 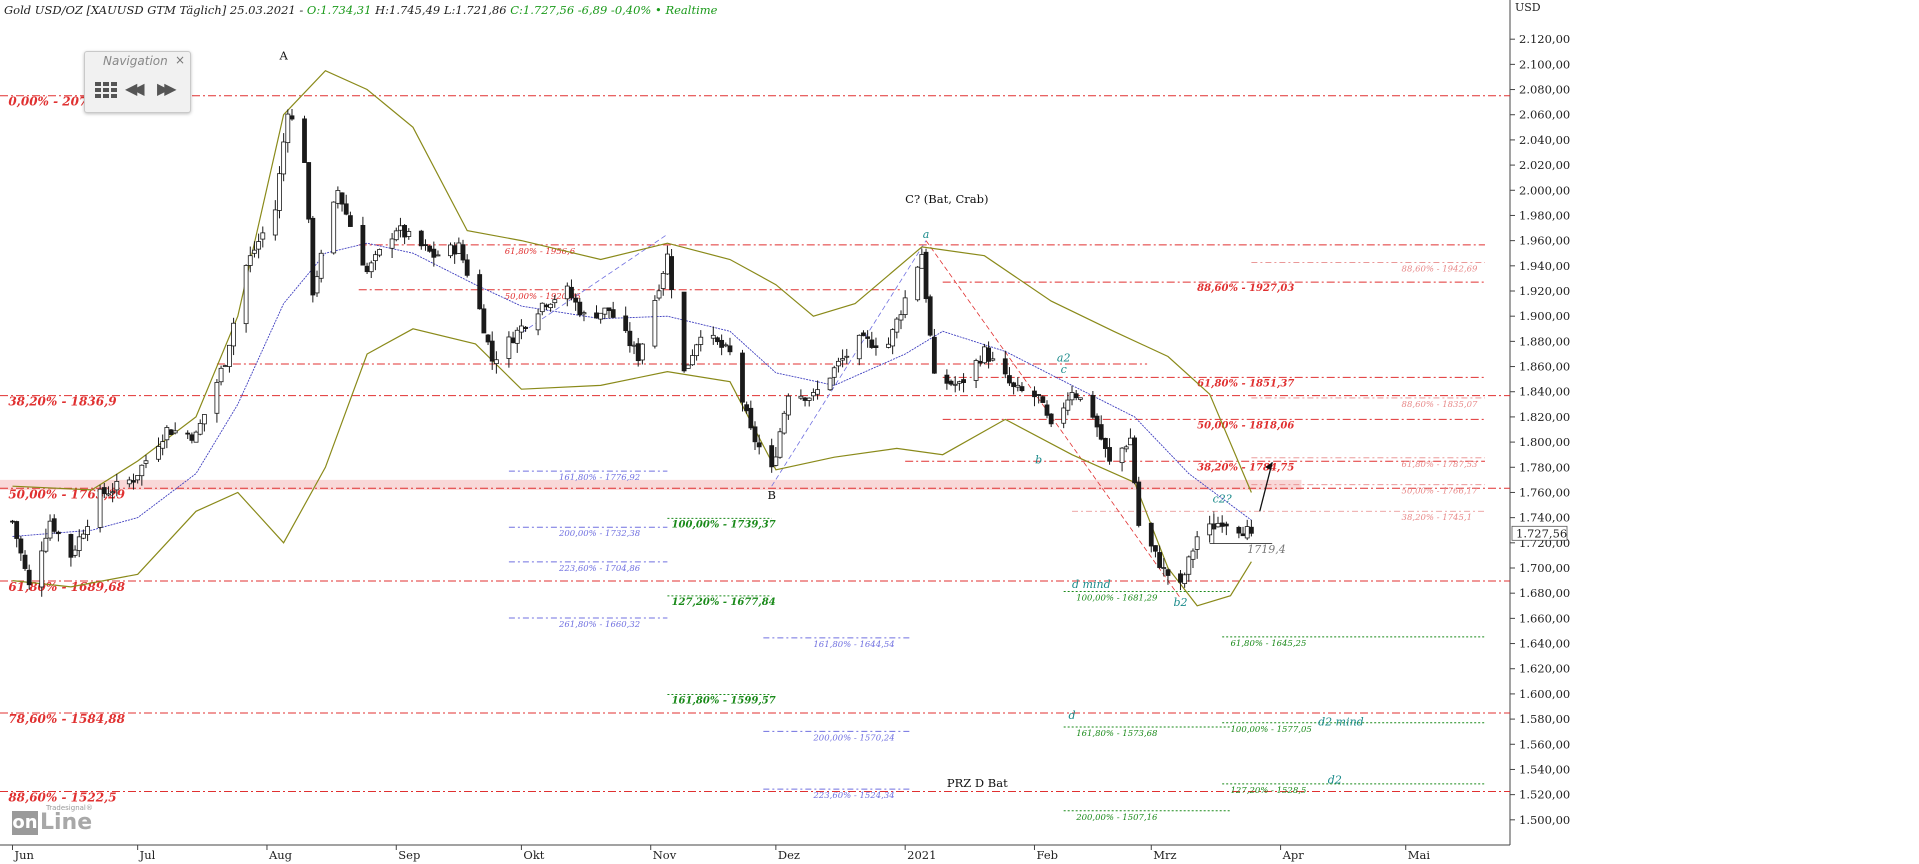 What do you see at coordinates (179, 60) in the screenshot?
I see `navigation-close-button: ×` at bounding box center [179, 60].